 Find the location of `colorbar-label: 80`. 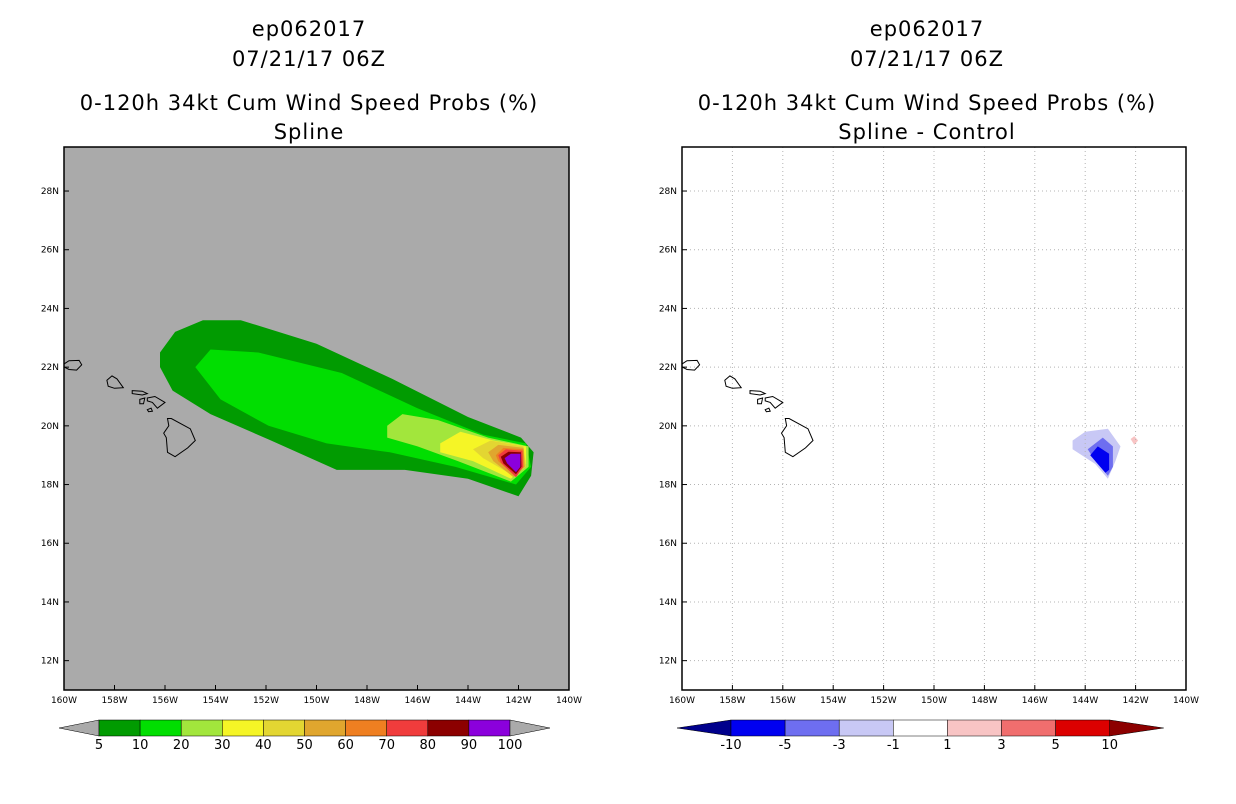

colorbar-label: 80 is located at coordinates (428, 745).